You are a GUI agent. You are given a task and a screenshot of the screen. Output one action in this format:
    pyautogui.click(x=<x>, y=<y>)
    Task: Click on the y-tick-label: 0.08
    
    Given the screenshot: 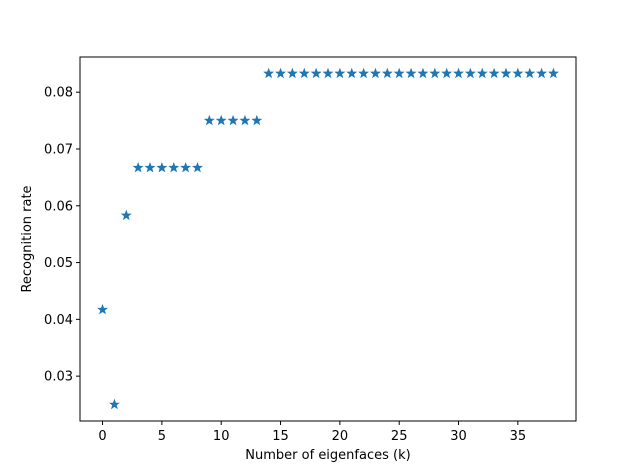 What is the action you would take?
    pyautogui.click(x=58, y=93)
    